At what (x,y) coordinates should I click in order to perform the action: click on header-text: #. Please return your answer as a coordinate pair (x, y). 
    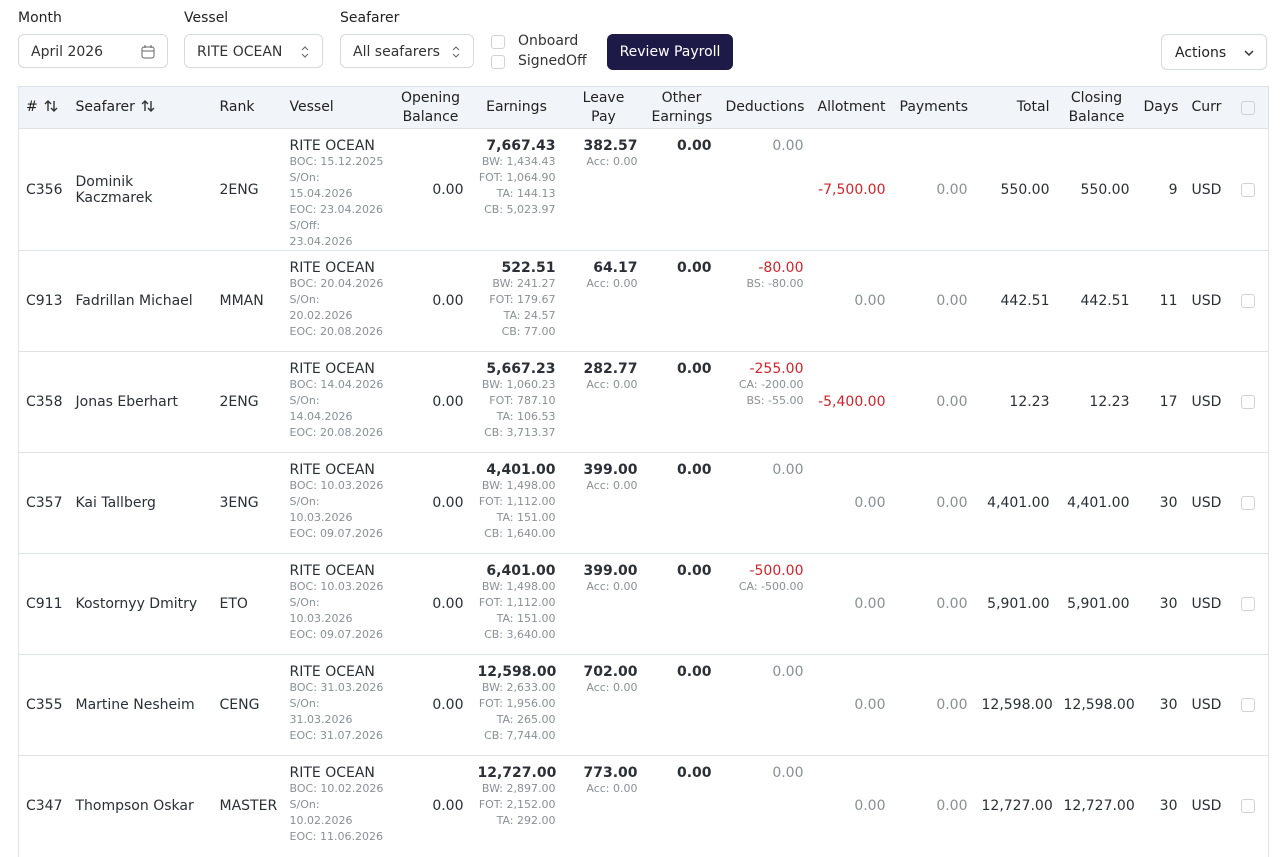
    Looking at the image, I should click on (32, 107).